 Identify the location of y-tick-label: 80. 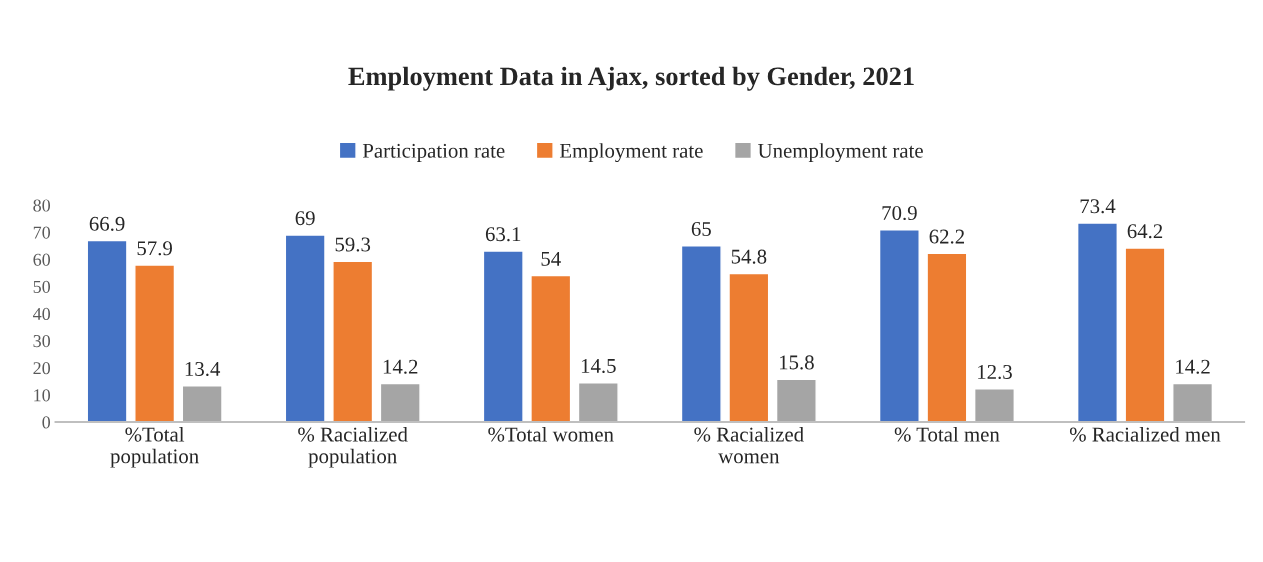
(42, 205).